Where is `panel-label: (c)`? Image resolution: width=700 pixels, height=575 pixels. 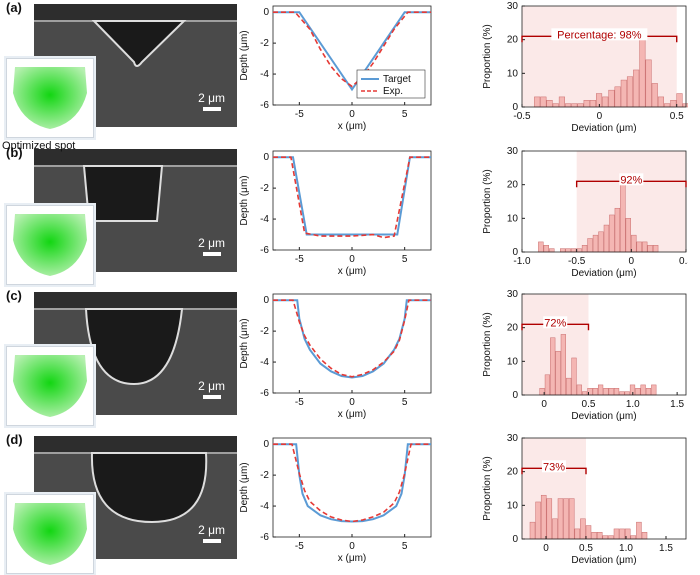
panel-label: (c) is located at coordinates (14, 295).